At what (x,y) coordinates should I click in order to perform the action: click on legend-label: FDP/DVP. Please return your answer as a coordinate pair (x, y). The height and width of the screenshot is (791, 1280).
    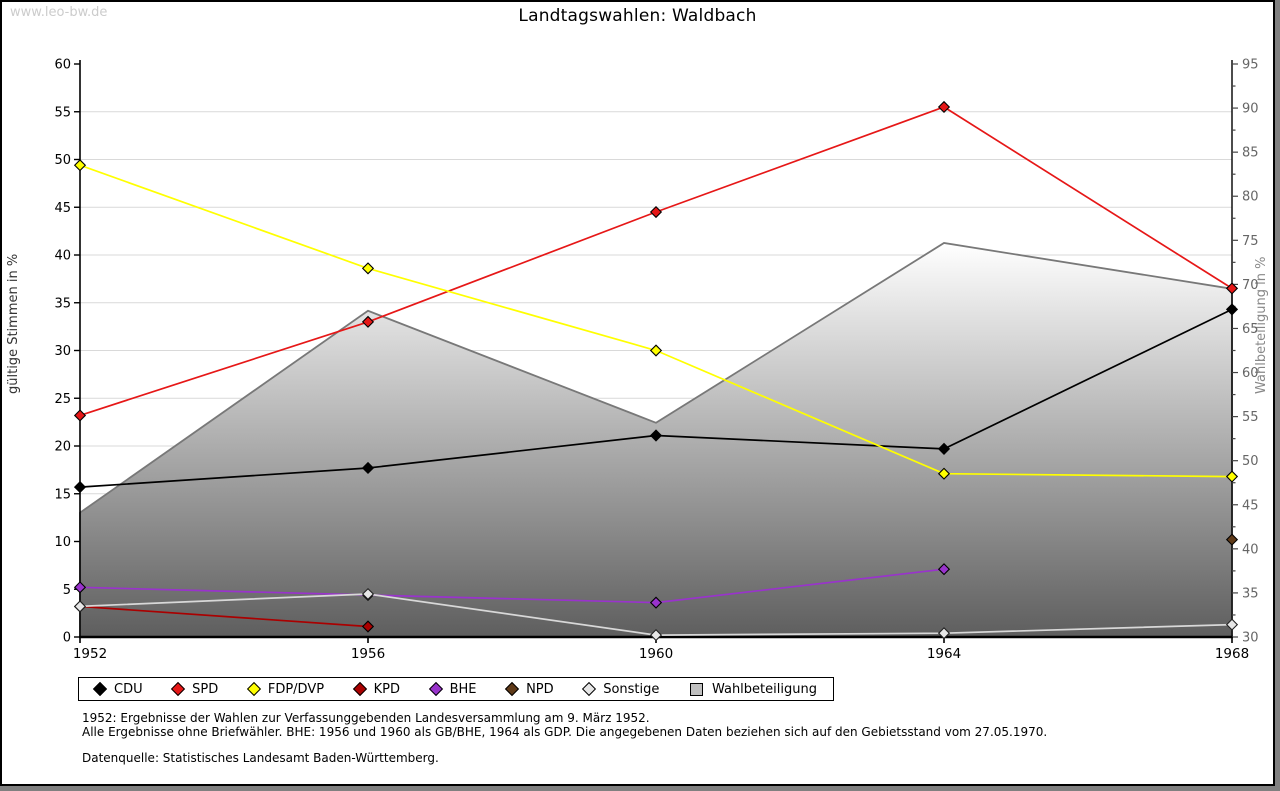
    Looking at the image, I should click on (296, 689).